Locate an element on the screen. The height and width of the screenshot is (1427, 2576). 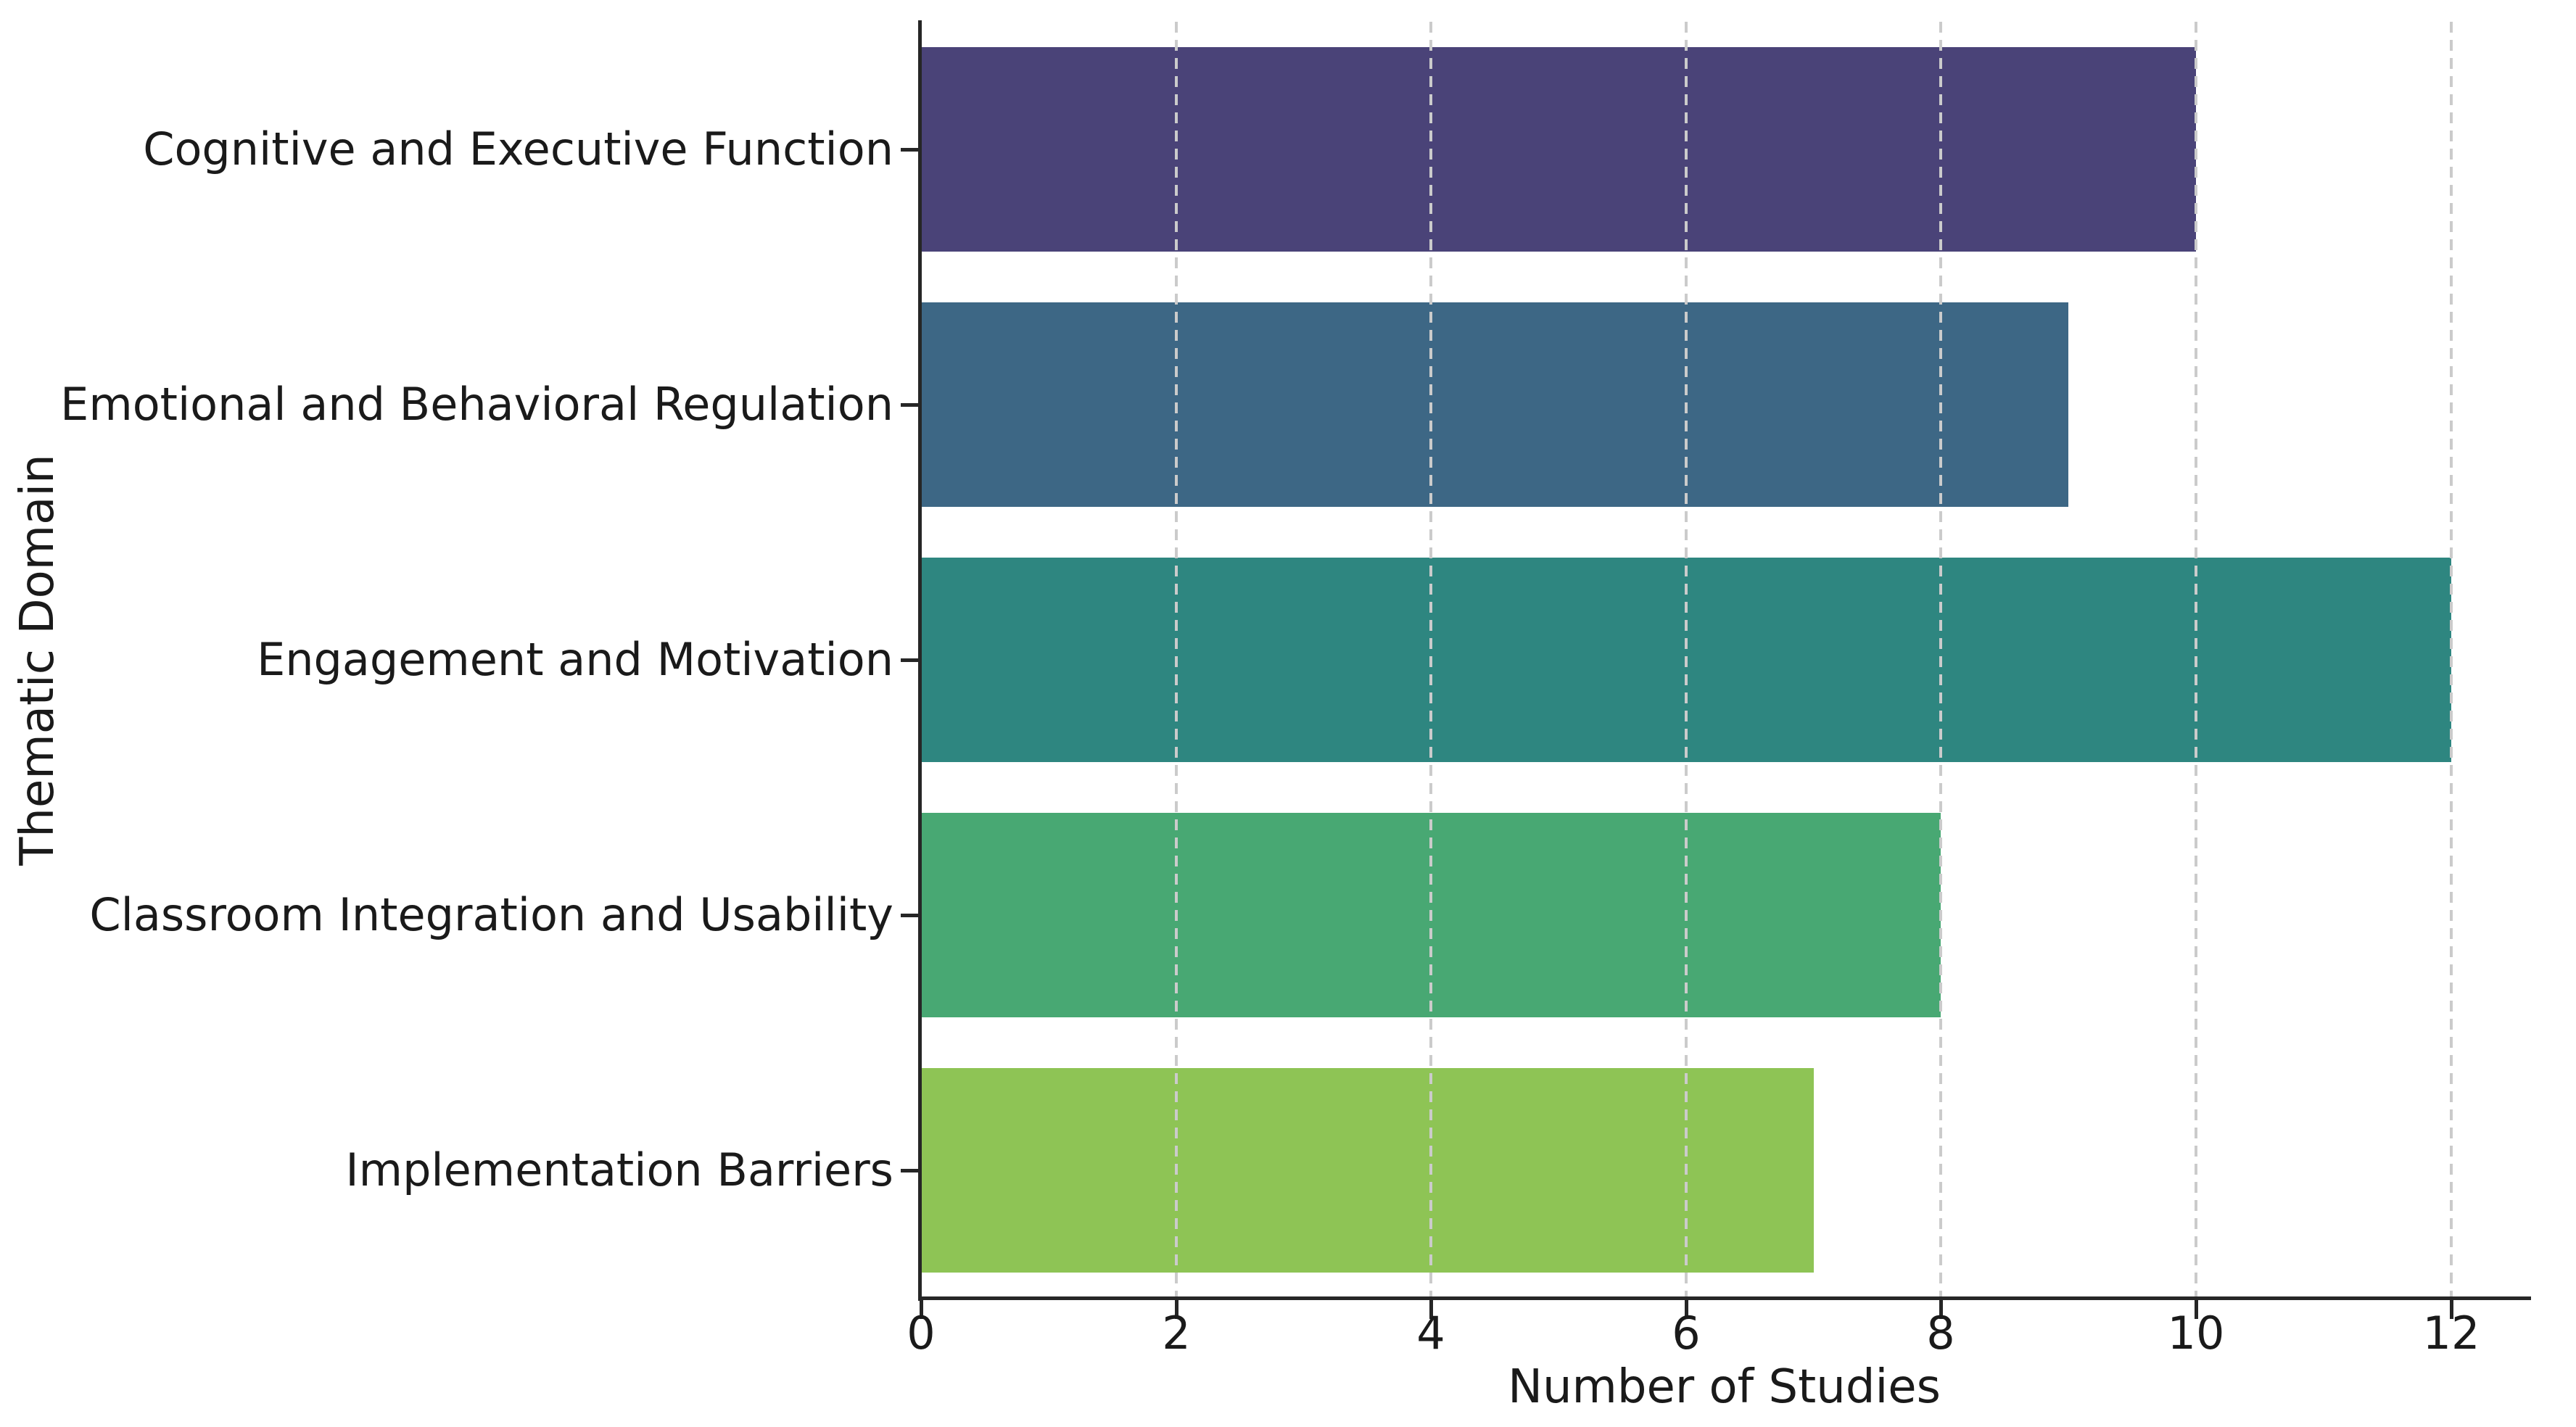
x-axis-title: Number of Studies is located at coordinates (1725, 1387).